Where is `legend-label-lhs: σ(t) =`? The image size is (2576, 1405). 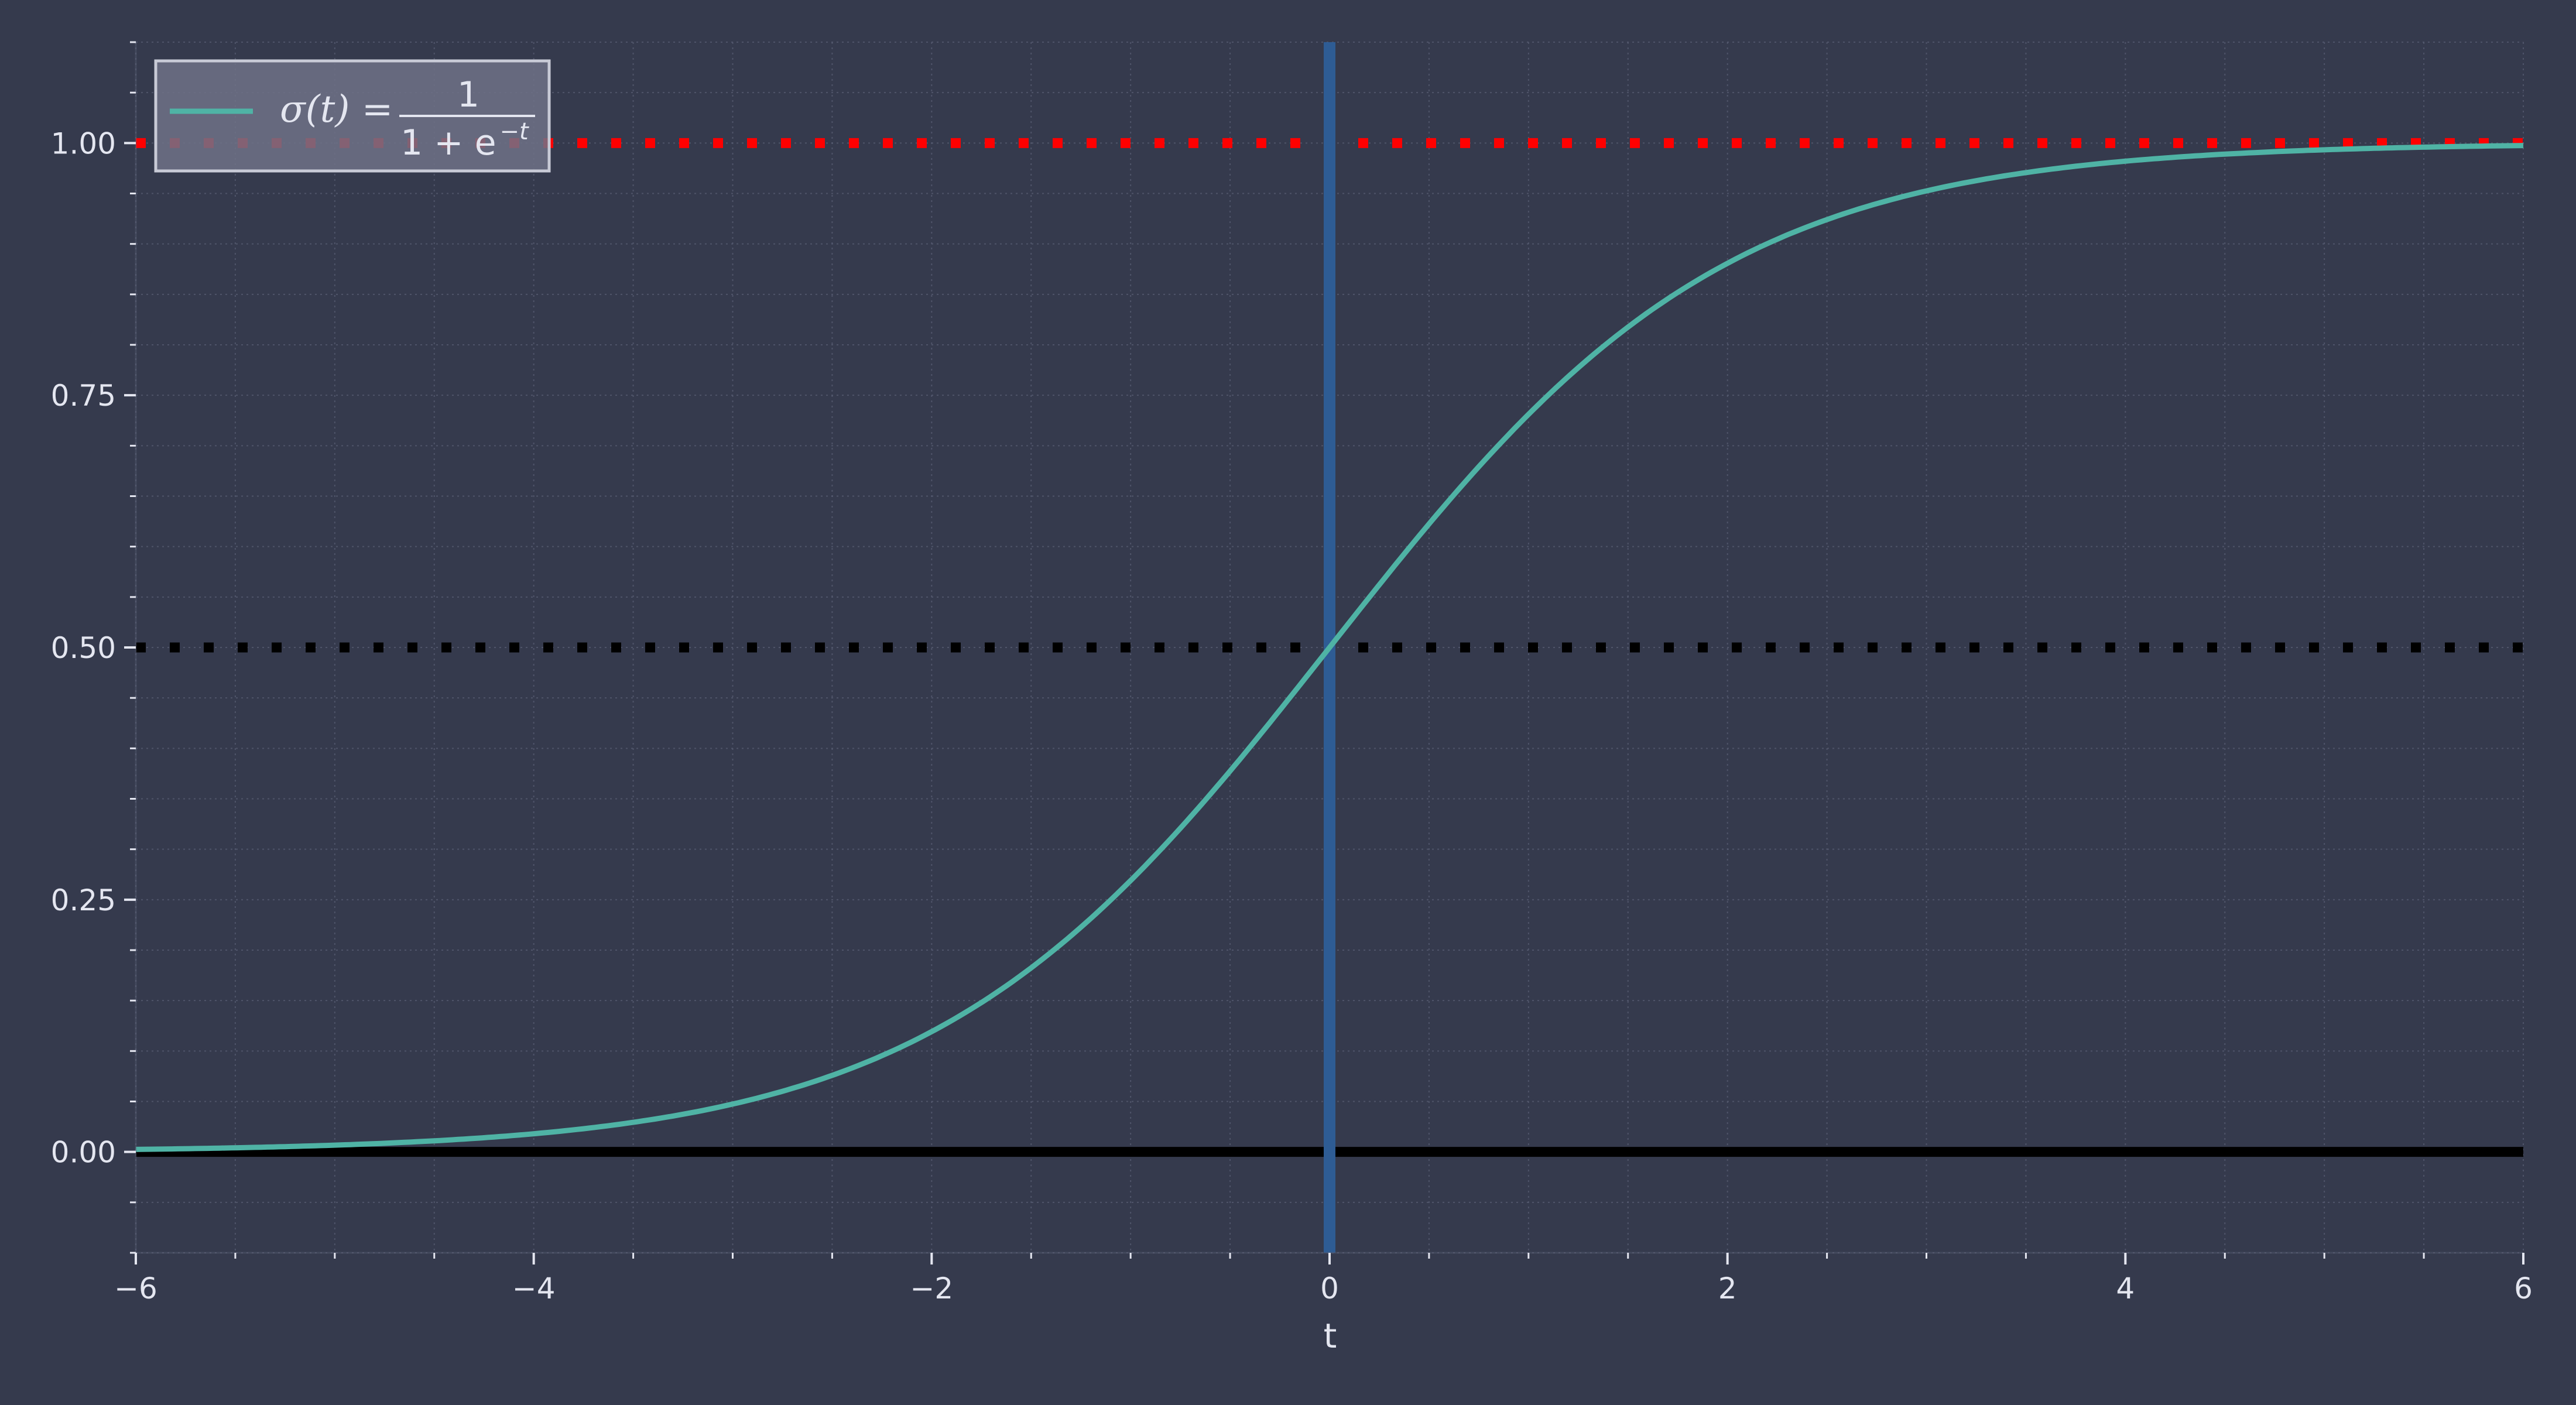
legend-label-lhs: σ(t) = is located at coordinates (337, 110).